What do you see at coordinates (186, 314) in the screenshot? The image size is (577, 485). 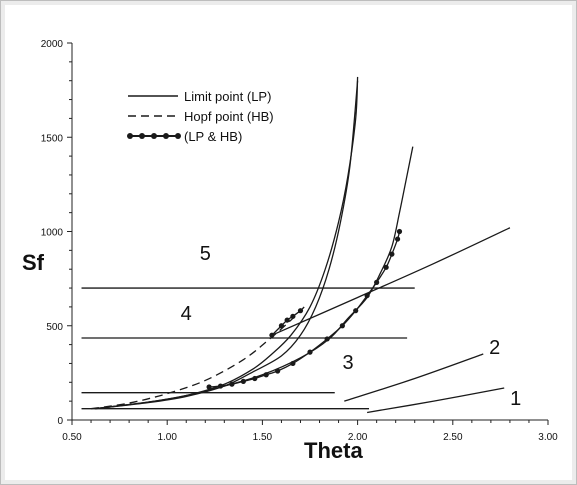 I see `region-label-4: 4` at bounding box center [186, 314].